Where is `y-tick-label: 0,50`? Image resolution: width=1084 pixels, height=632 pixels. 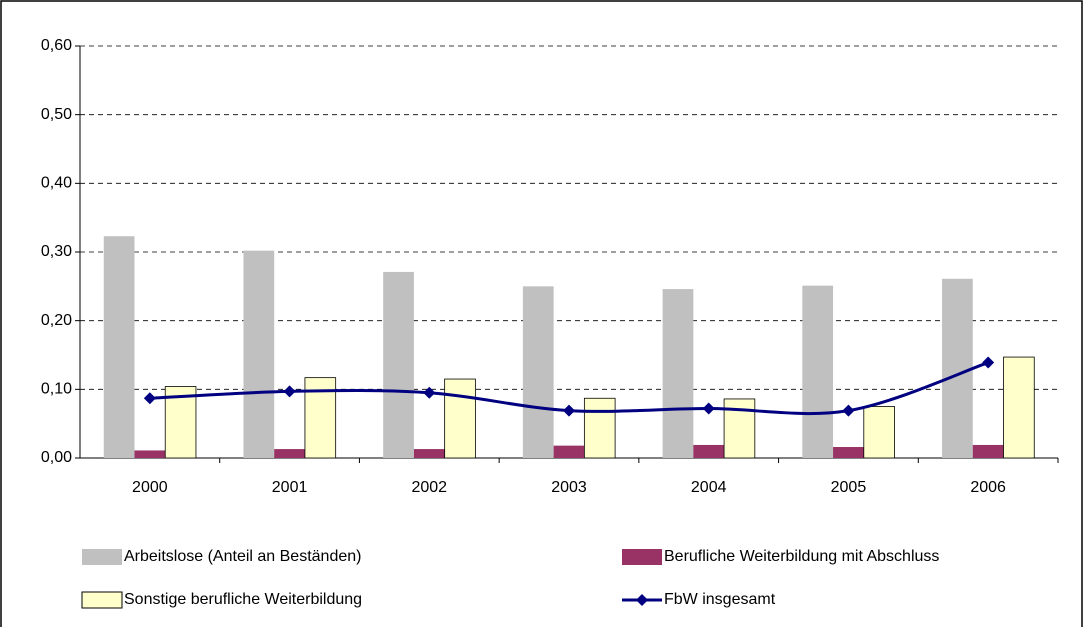
y-tick-label: 0,50 is located at coordinates (56, 114).